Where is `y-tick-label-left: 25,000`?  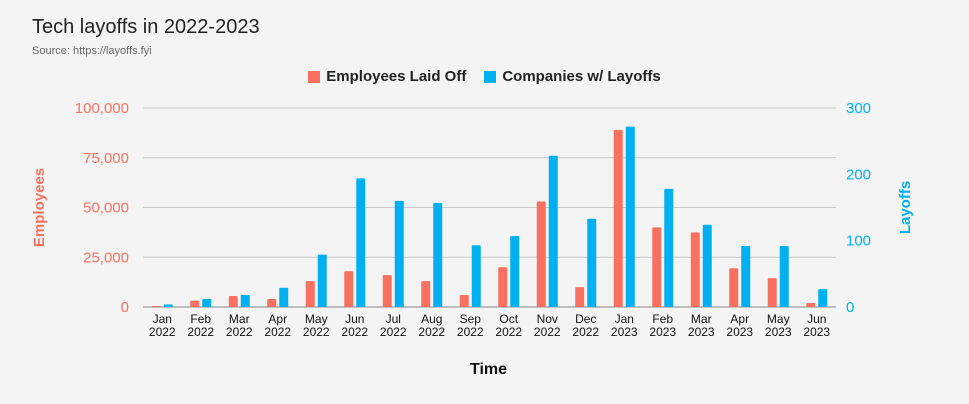 y-tick-label-left: 25,000 is located at coordinates (106, 257).